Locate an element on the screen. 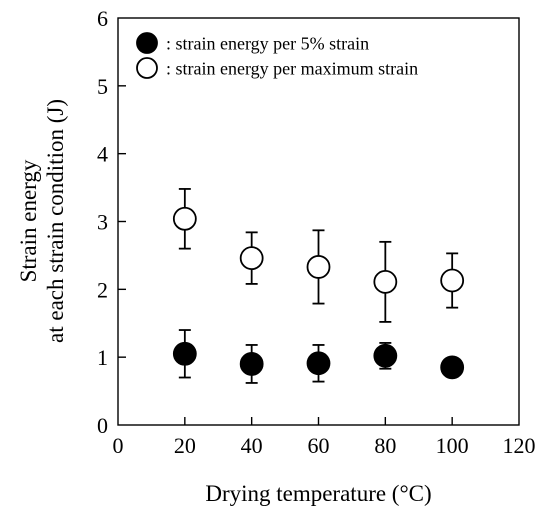 This screenshot has height=516, width=550. legend-marker-open is located at coordinates (147, 68).